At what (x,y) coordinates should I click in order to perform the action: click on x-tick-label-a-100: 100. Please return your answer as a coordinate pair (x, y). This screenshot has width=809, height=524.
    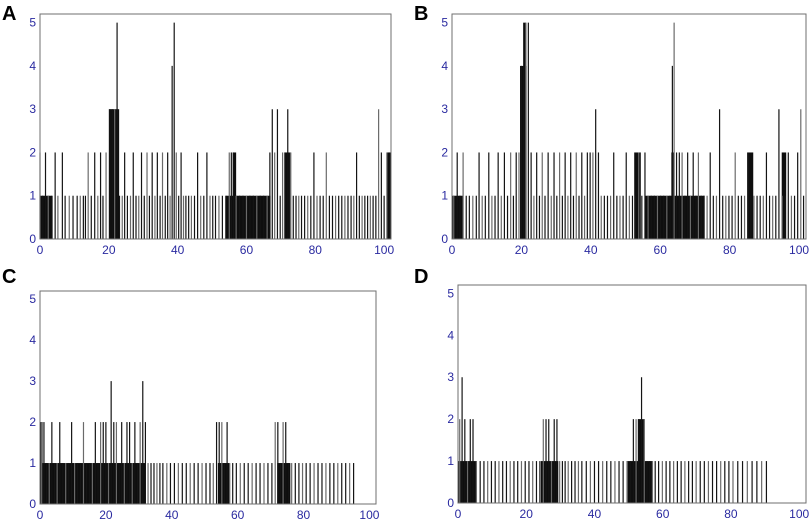
    Looking at the image, I should click on (384, 250).